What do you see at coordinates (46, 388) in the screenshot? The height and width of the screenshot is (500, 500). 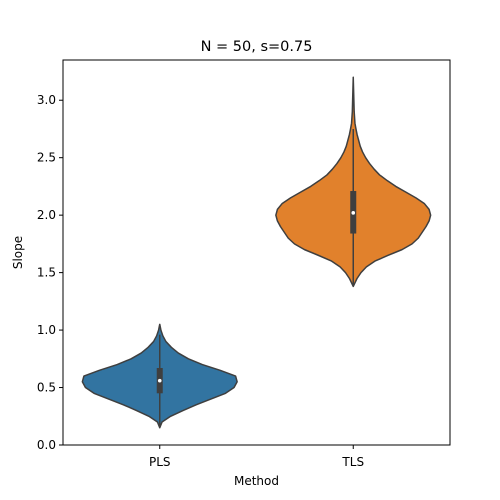 I see `y-tick-label: 0.5` at bounding box center [46, 388].